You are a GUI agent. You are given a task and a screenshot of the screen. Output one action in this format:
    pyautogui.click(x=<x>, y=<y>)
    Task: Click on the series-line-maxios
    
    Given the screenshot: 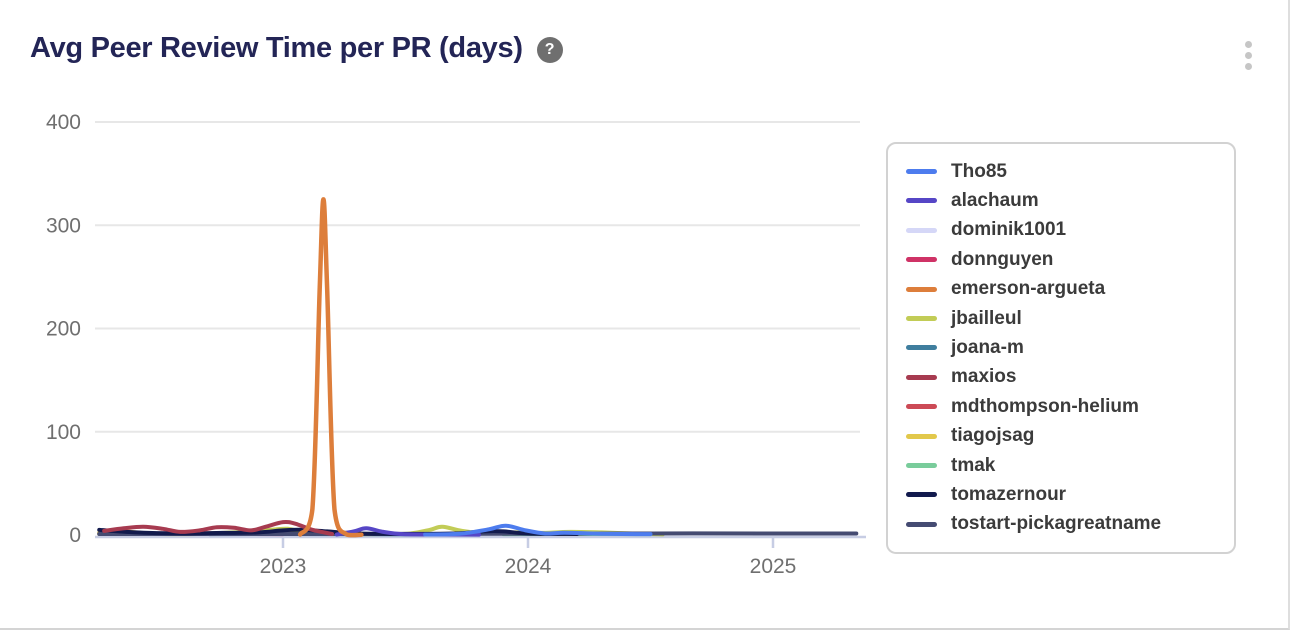 What is the action you would take?
    pyautogui.click(x=218, y=527)
    